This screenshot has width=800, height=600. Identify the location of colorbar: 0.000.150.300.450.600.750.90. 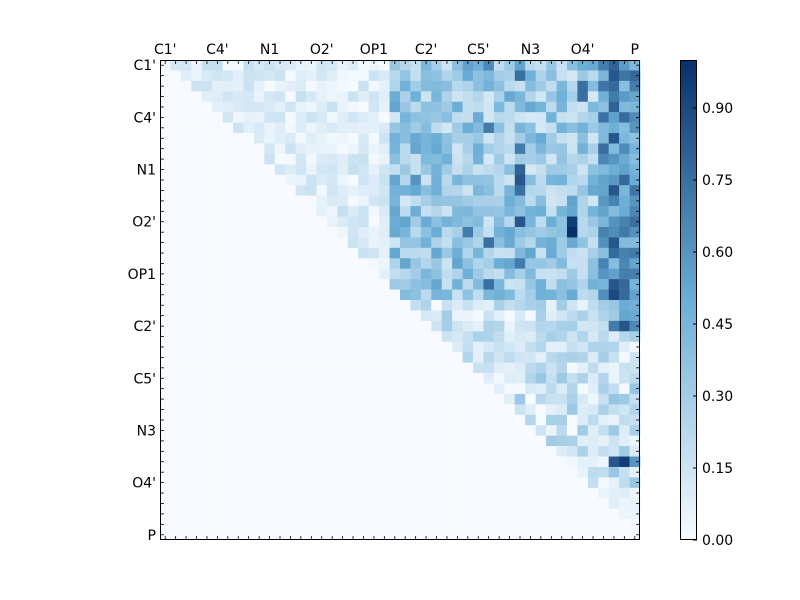
(706, 304).